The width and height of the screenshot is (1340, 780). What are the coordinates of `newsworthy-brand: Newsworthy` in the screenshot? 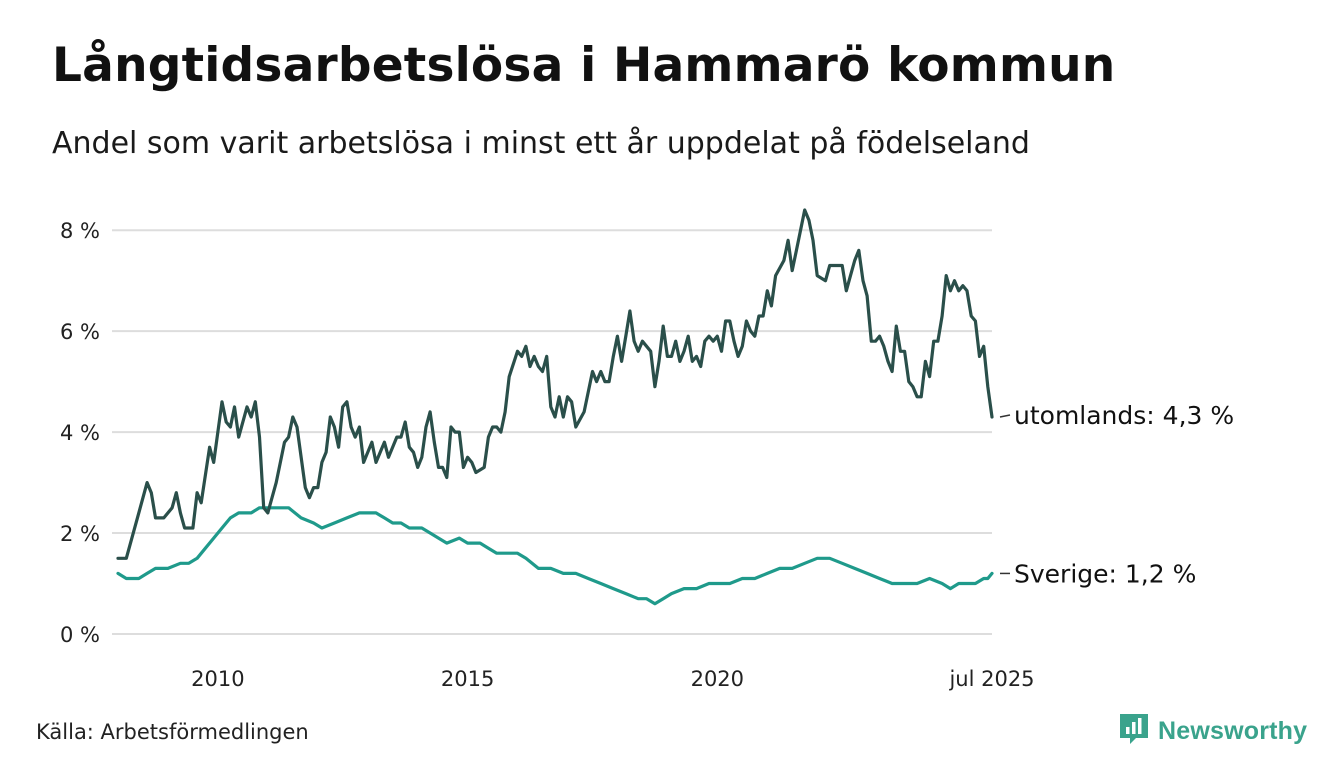 It's located at (1212, 731).